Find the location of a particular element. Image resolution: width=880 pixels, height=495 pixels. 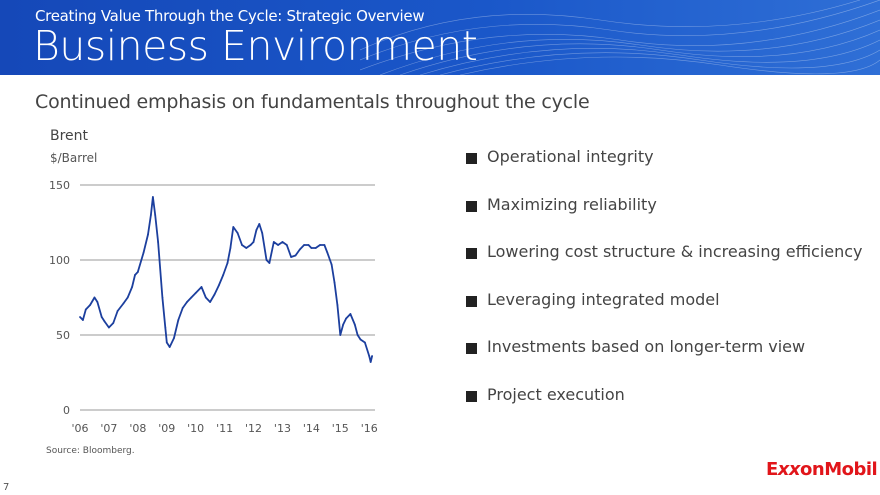

exxonmobil-logo: ExxonMobil is located at coordinates (822, 469).